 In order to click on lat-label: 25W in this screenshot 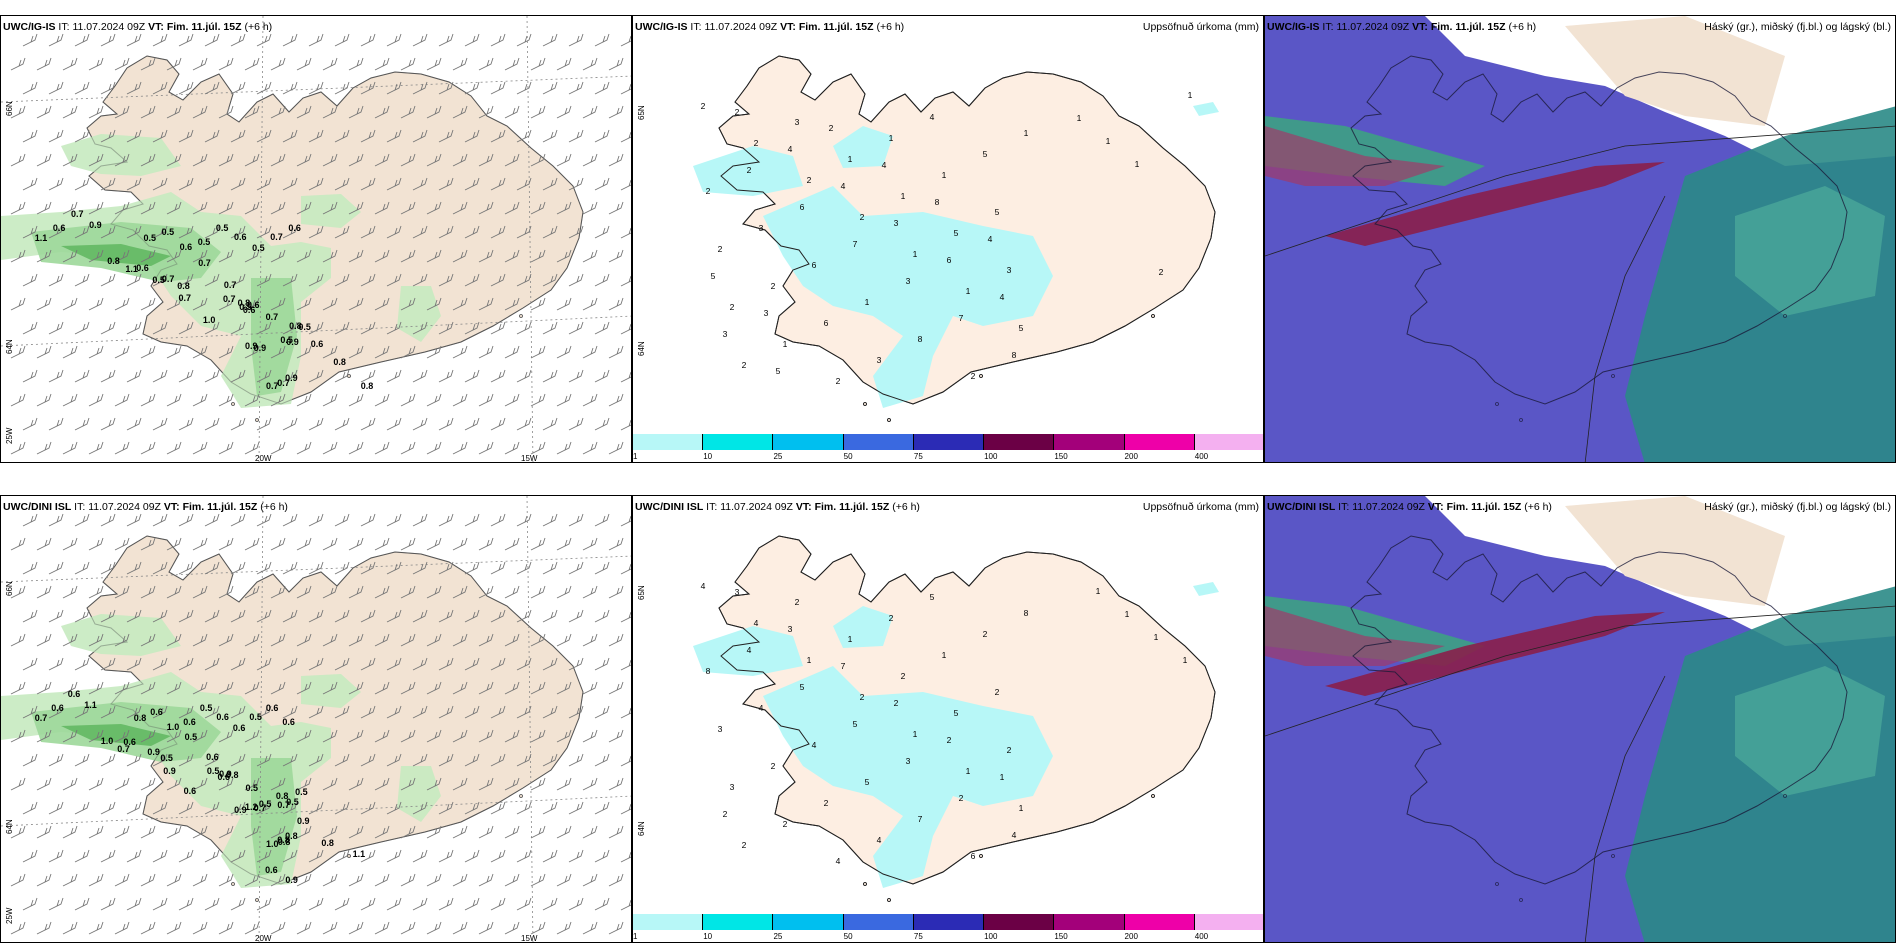, I will do `click(9, 915)`.